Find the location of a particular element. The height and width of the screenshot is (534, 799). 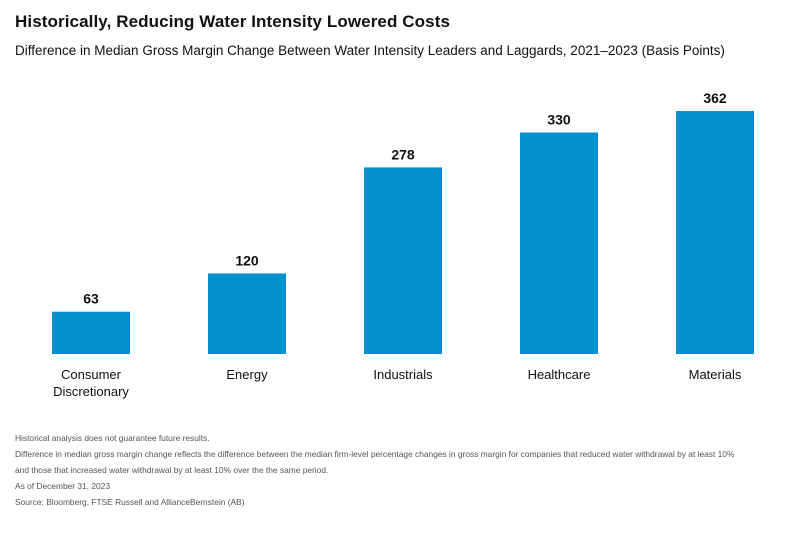

bar-consumer-discretionary is located at coordinates (91, 332).